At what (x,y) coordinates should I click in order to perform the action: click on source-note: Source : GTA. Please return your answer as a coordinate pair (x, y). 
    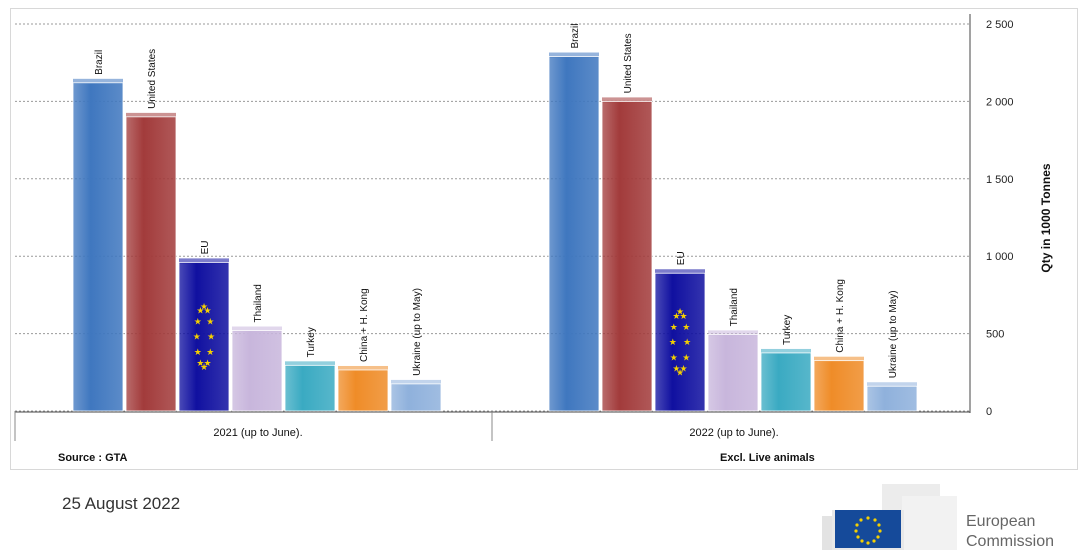
    Looking at the image, I should click on (93, 458).